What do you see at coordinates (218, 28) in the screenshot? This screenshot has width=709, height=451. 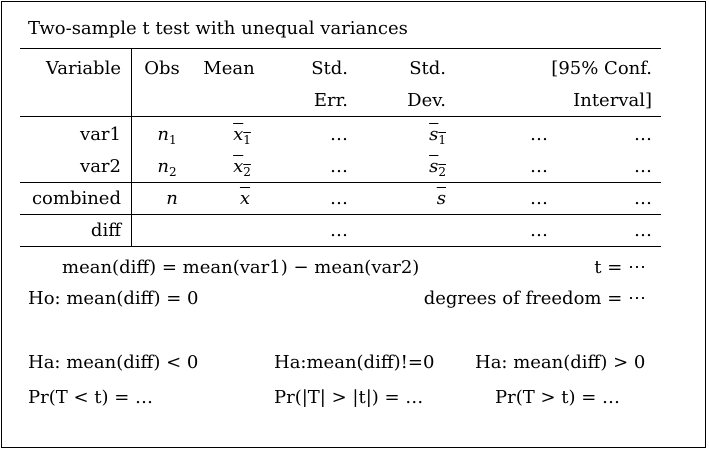 I see `table-title: Two-sample t test with unequal variances` at bounding box center [218, 28].